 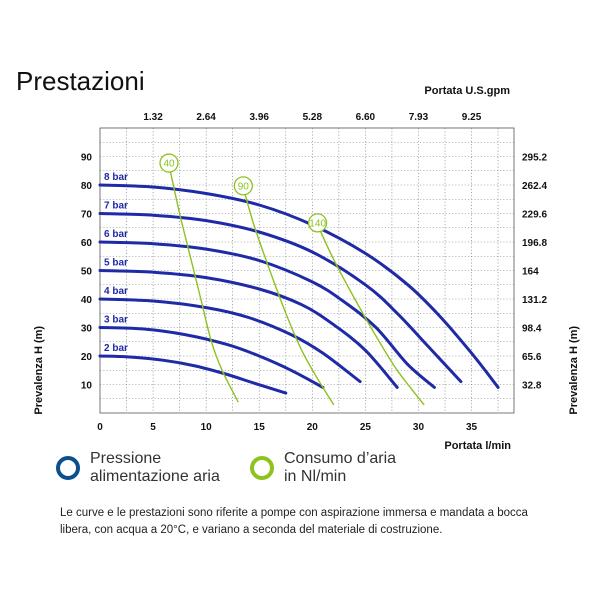 I want to click on y-right-tick-label: 65.6, so click(x=532, y=357).